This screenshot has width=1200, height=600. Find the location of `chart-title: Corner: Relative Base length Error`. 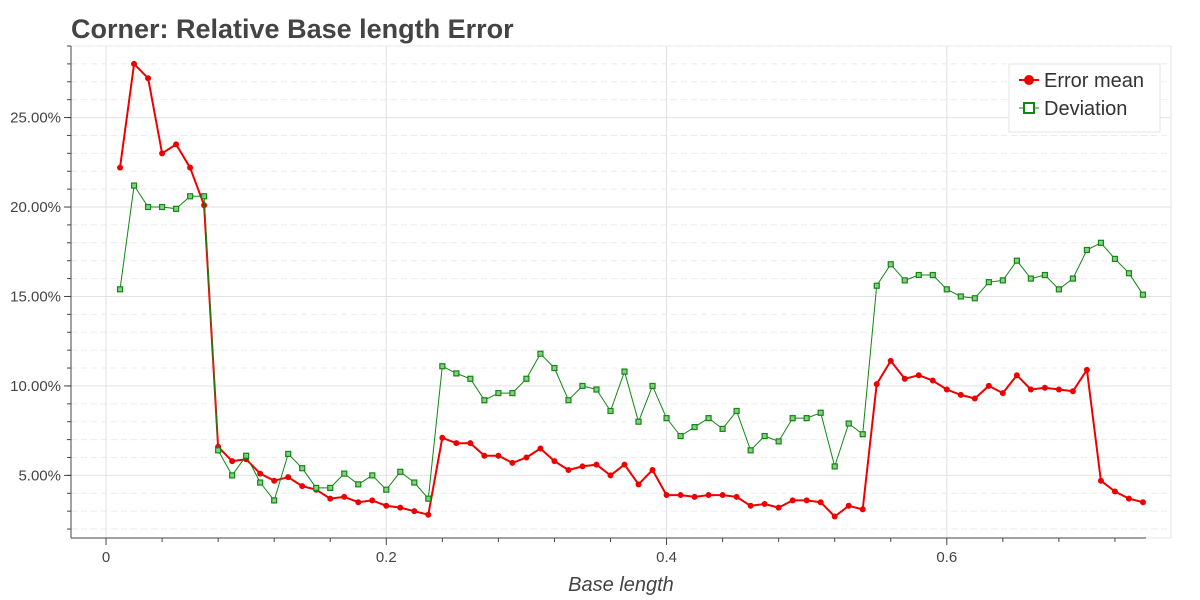

chart-title: Corner: Relative Base length Error is located at coordinates (292, 29).